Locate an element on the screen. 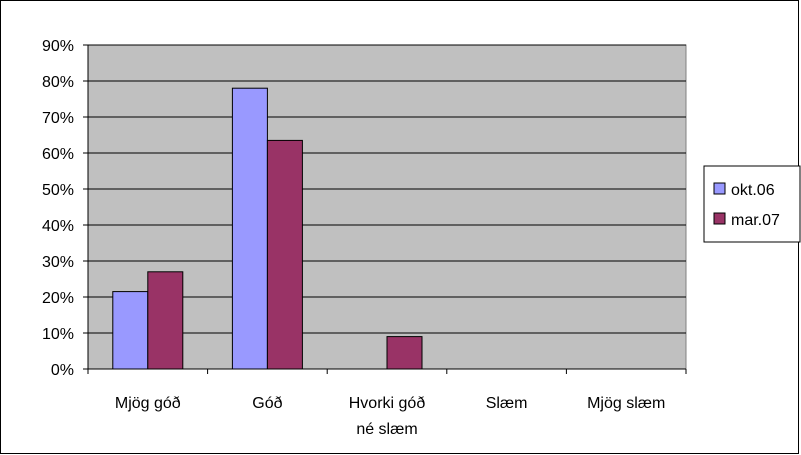 Image resolution: width=801 pixels, height=455 pixels. legend: okt.06 mar.07 is located at coordinates (752, 204).